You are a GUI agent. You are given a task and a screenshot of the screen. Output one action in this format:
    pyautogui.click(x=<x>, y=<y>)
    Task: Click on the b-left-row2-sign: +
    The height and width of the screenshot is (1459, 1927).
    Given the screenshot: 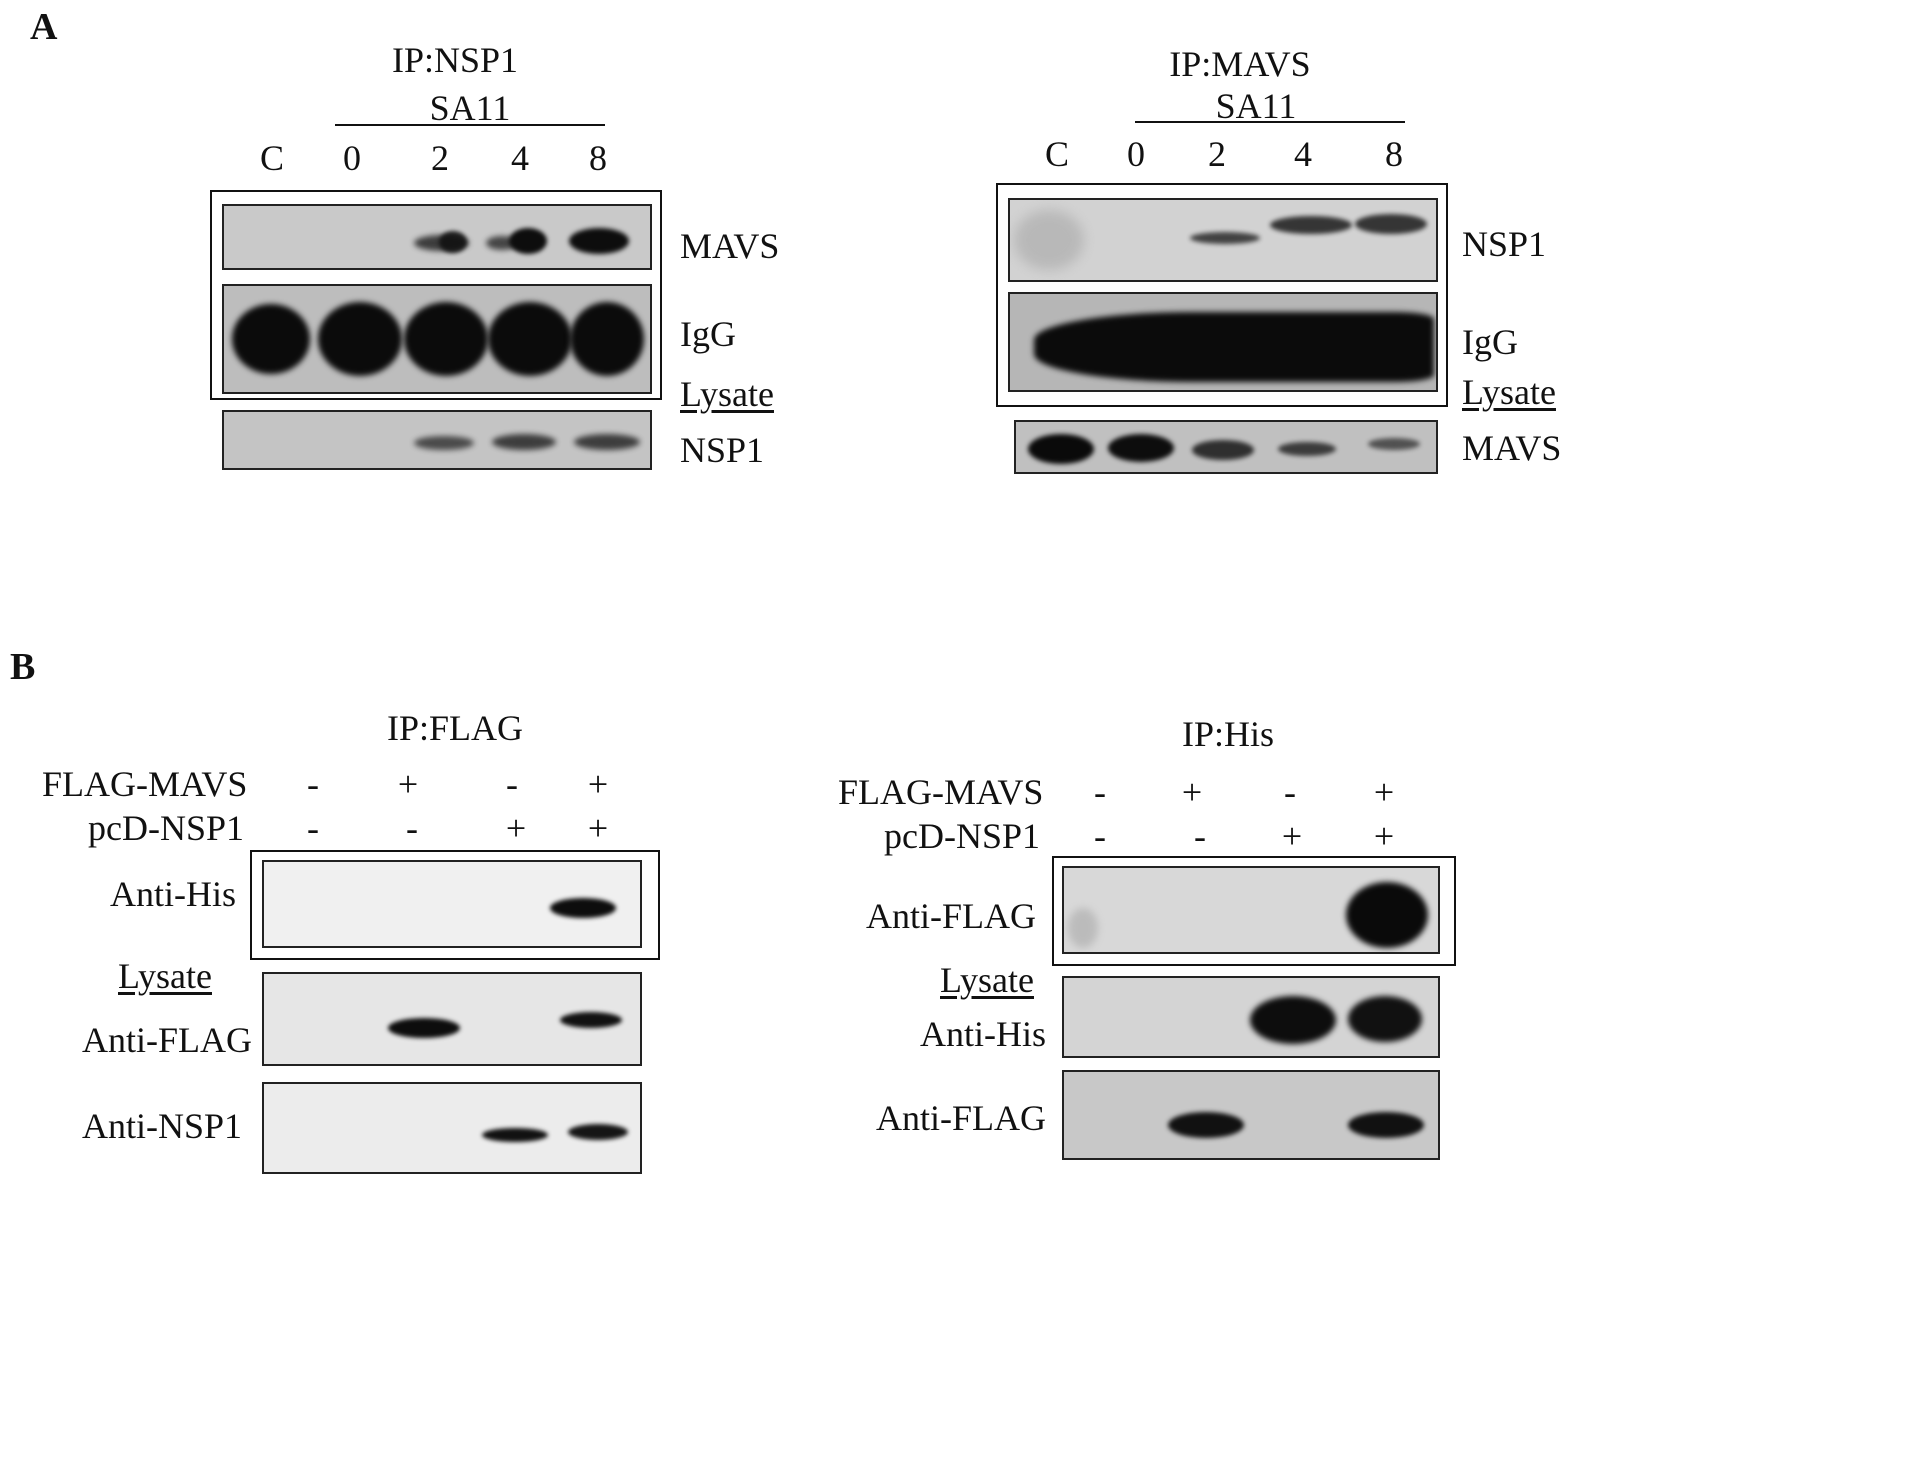 What is the action you would take?
    pyautogui.click(x=516, y=828)
    